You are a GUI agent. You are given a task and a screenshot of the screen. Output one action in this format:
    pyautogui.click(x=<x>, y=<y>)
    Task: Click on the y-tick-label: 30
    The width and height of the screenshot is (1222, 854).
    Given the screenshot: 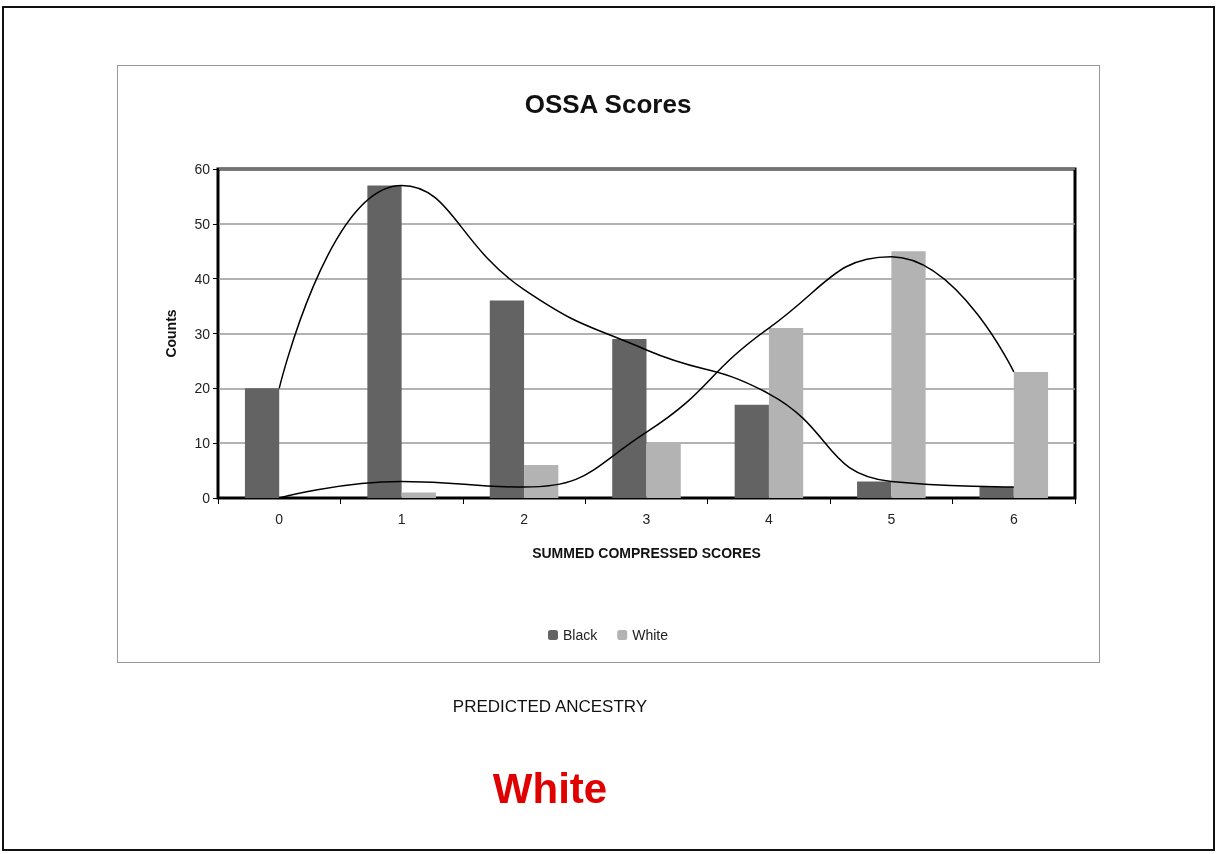 What is the action you would take?
    pyautogui.click(x=202, y=333)
    